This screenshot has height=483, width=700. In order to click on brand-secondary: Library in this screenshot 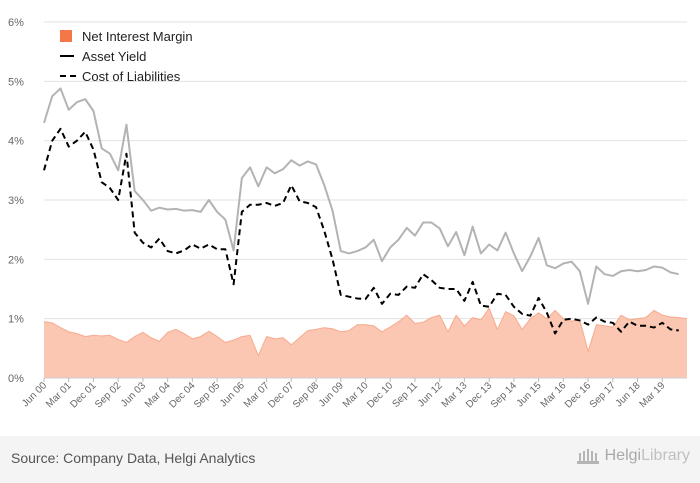, I will do `click(665, 455)`.